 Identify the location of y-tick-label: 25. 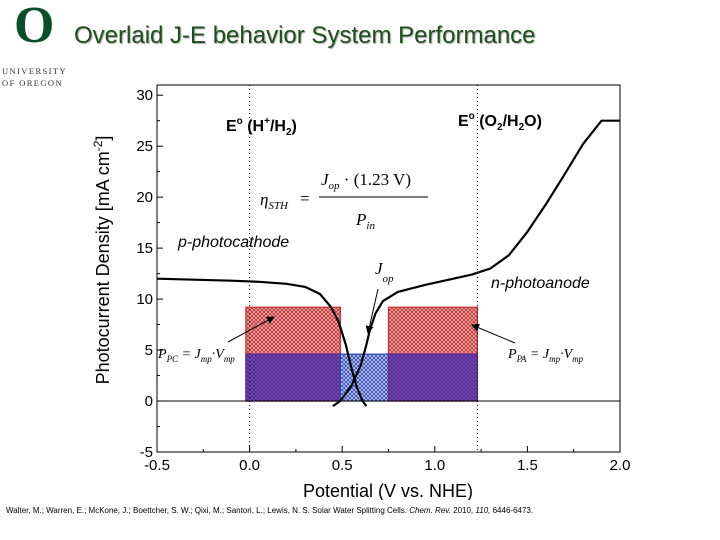
(144, 146).